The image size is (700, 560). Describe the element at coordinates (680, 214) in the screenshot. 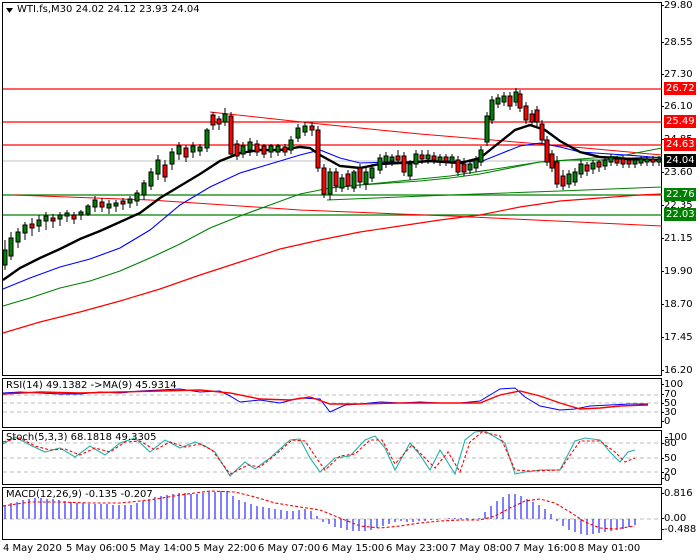

I see `level-tag-22-03: 22.03` at that location.